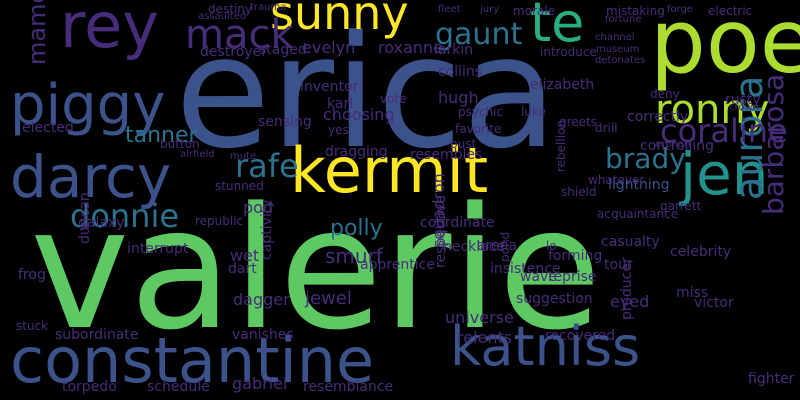 The height and width of the screenshot is (400, 800). I want to click on cloud-word: hugh, so click(458, 97).